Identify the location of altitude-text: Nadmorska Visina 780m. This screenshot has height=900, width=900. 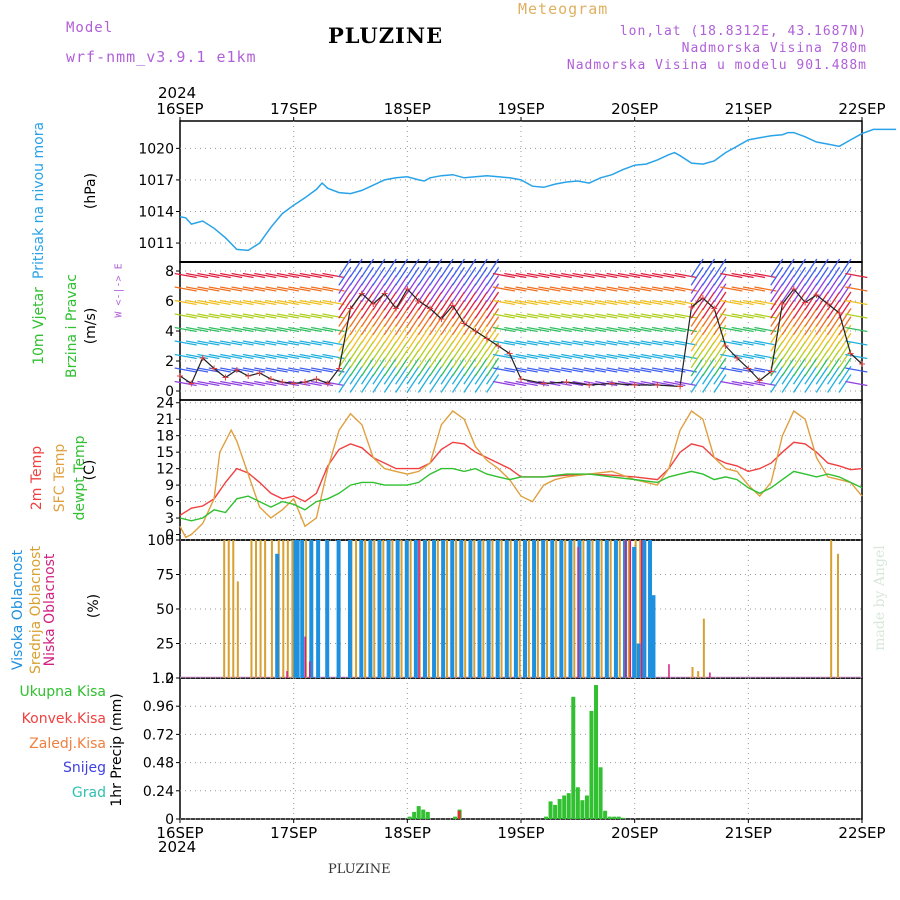
(774, 48).